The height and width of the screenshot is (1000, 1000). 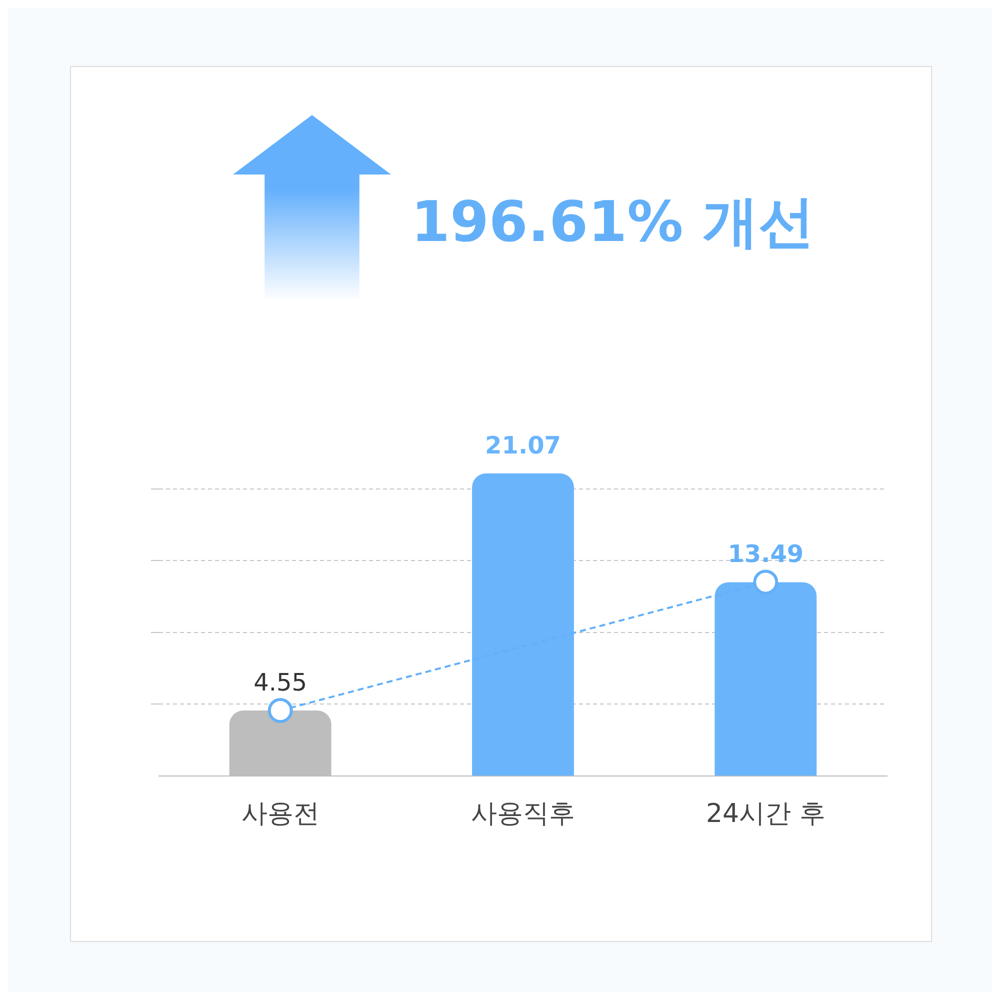 What do you see at coordinates (280, 814) in the screenshot?
I see `x-tick-label: 사용전` at bounding box center [280, 814].